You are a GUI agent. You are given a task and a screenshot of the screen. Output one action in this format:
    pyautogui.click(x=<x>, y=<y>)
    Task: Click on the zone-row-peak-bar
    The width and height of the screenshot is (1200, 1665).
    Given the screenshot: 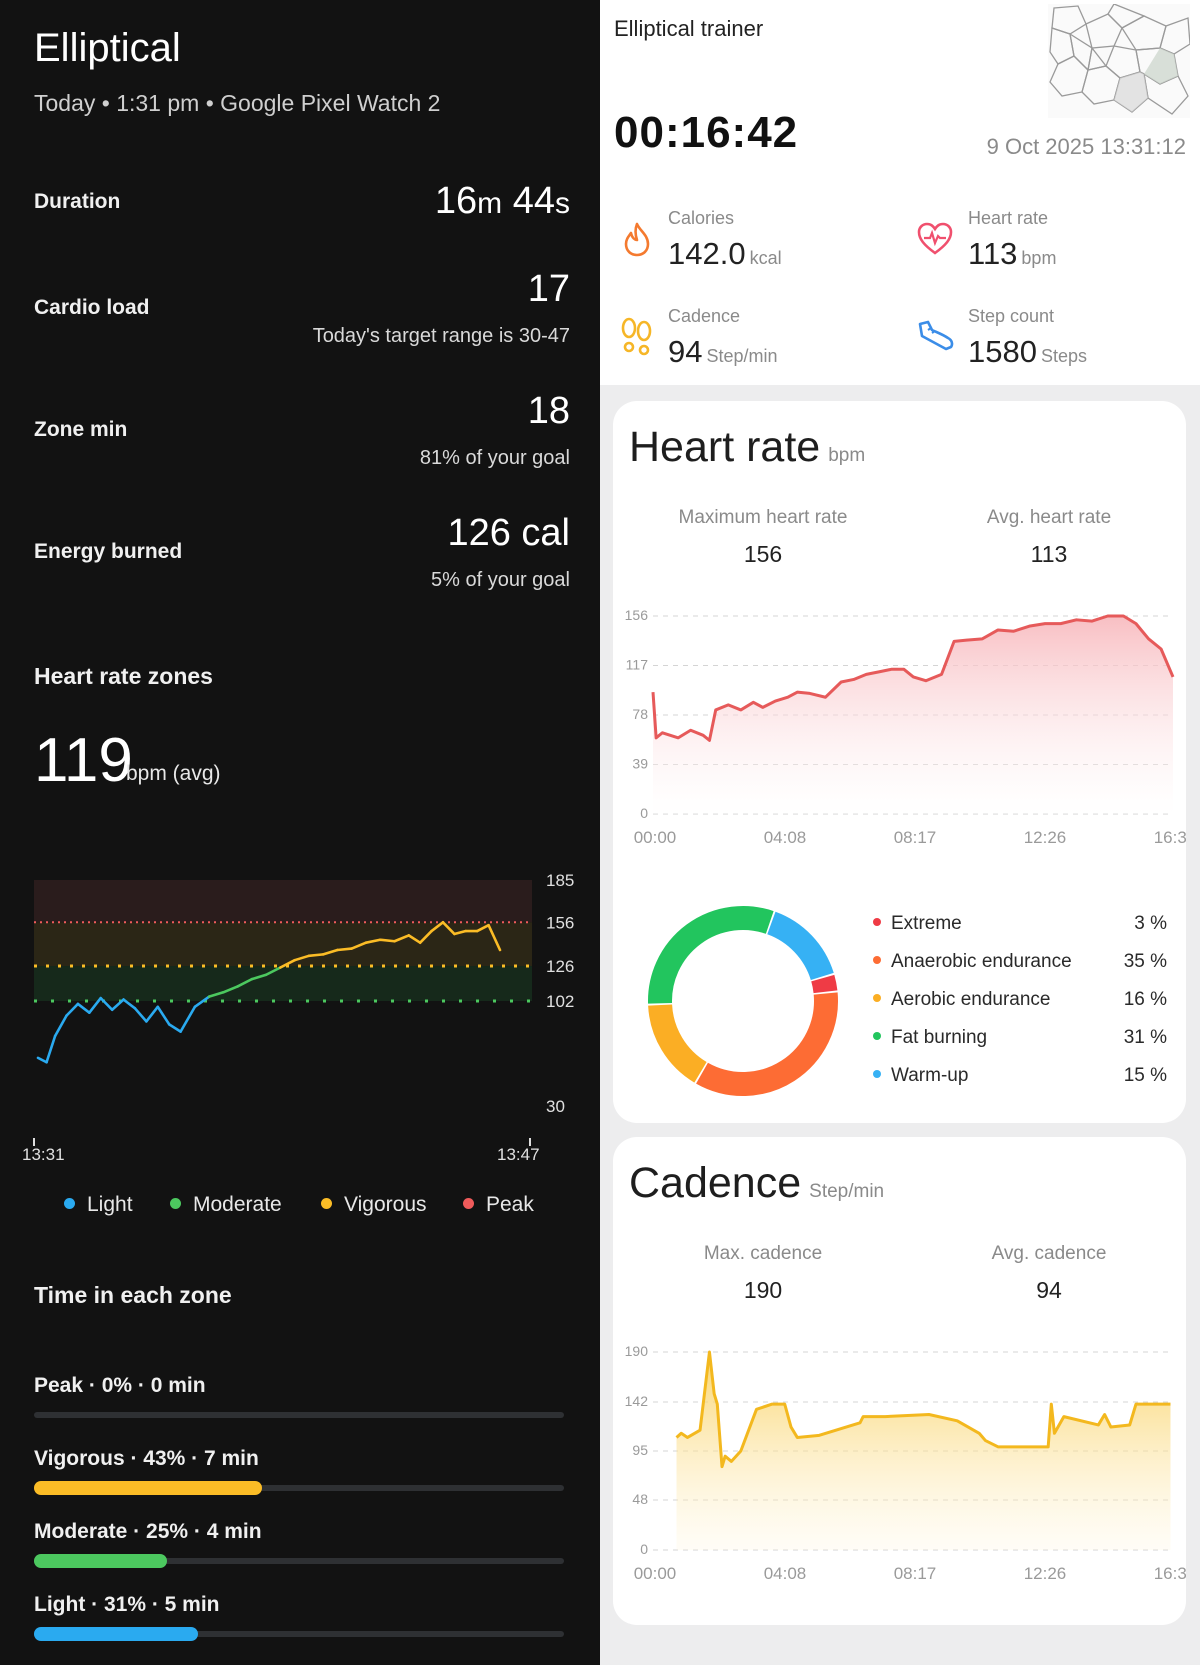 What is the action you would take?
    pyautogui.click(x=299, y=1415)
    